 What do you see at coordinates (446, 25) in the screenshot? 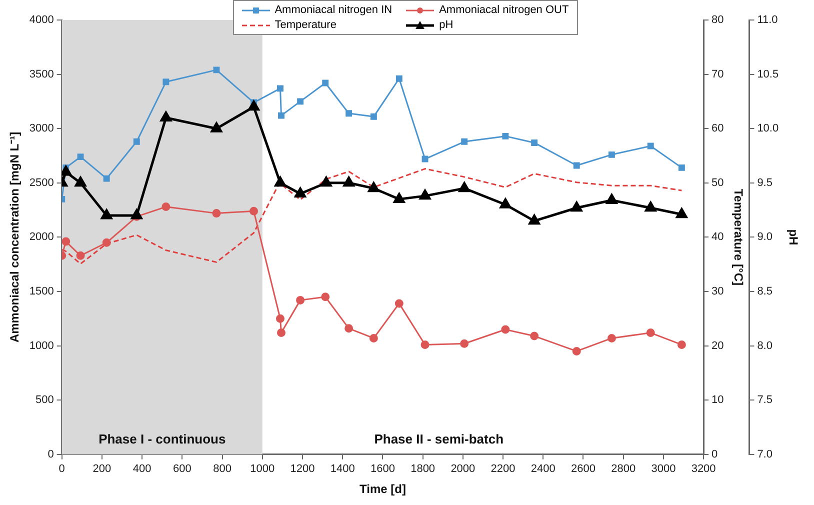
I see `legend-label: pH` at bounding box center [446, 25].